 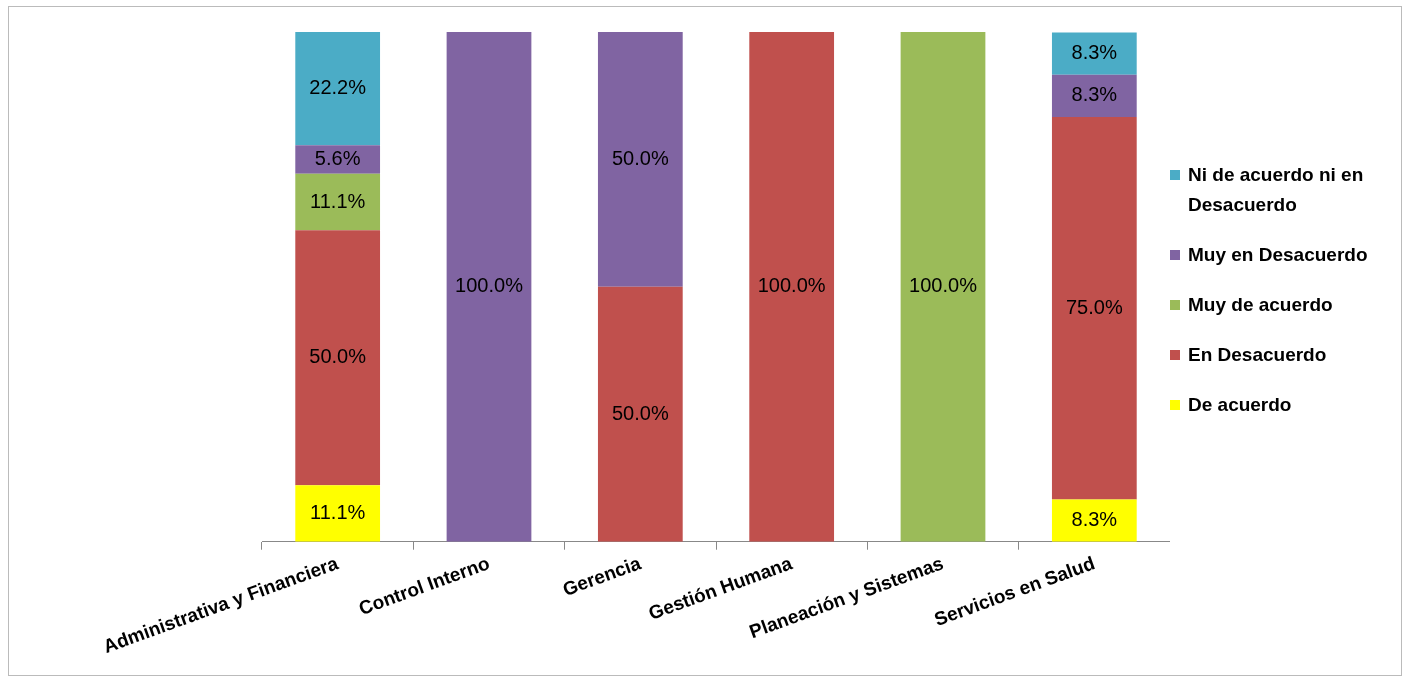 What do you see at coordinates (1260, 305) in the screenshot?
I see `legend-label: Muy de acuerdo` at bounding box center [1260, 305].